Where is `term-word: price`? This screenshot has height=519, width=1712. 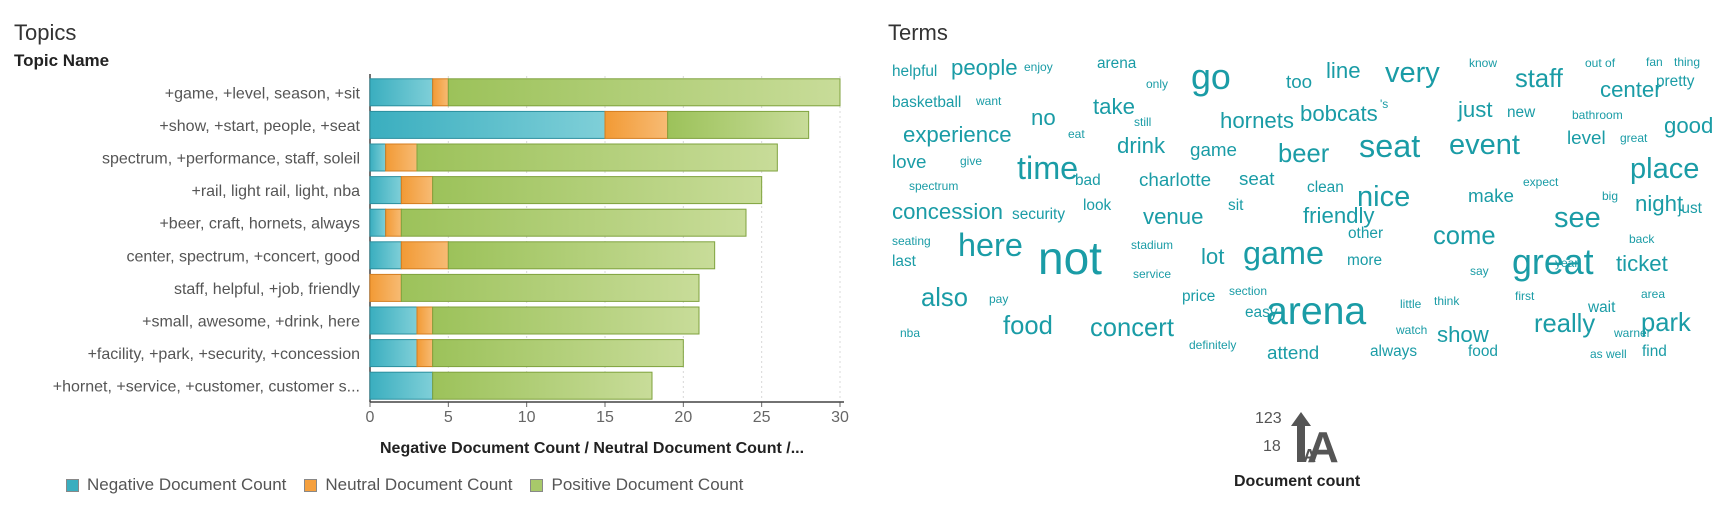 term-word: price is located at coordinates (1199, 296).